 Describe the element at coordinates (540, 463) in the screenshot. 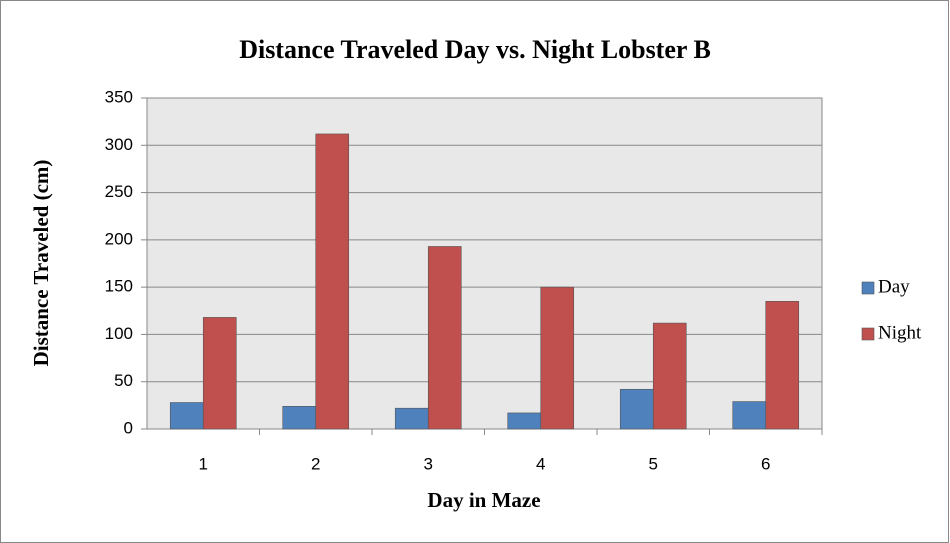

I see `x-tick-label: 4` at that location.